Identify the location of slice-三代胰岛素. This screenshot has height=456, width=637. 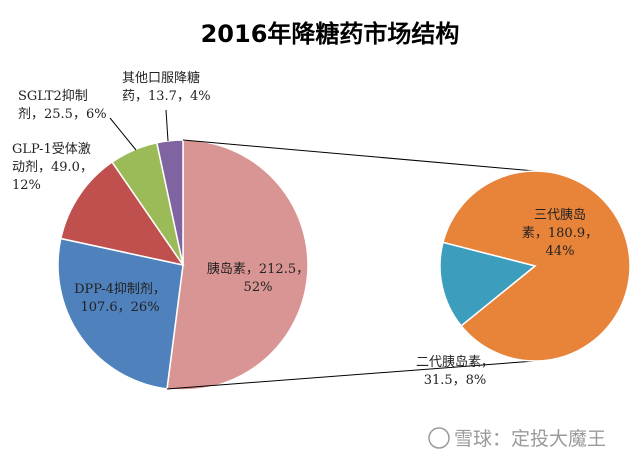
(536, 266).